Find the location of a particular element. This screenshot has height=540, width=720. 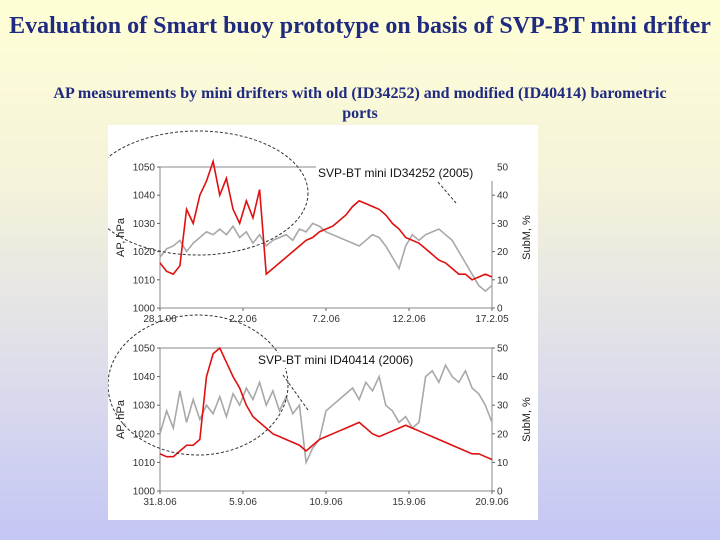

x-tick-label: 2.2.06 is located at coordinates (243, 319).